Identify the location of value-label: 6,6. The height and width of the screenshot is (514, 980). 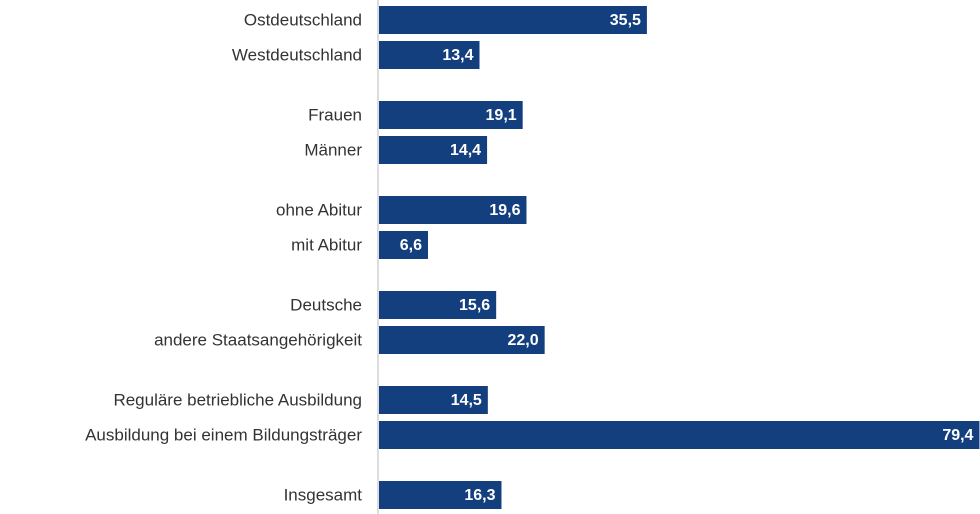
(411, 245).